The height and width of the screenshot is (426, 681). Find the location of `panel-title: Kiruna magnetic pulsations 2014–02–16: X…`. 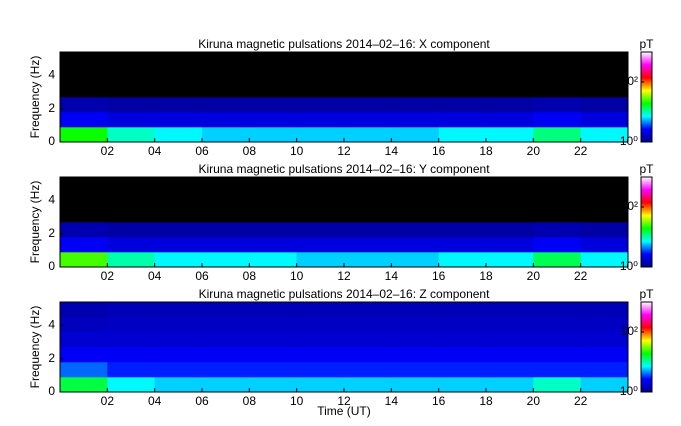

panel-title: Kiruna magnetic pulsations 2014–02–16: X… is located at coordinates (344, 44).